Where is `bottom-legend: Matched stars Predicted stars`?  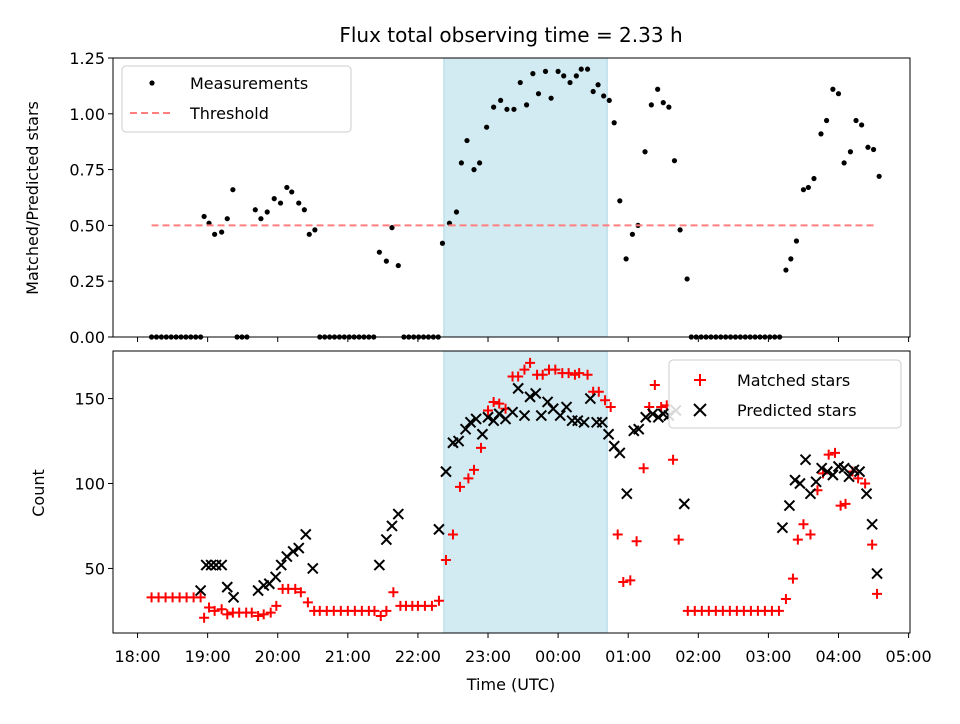
bottom-legend: Matched stars Predicted stars is located at coordinates (785, 394).